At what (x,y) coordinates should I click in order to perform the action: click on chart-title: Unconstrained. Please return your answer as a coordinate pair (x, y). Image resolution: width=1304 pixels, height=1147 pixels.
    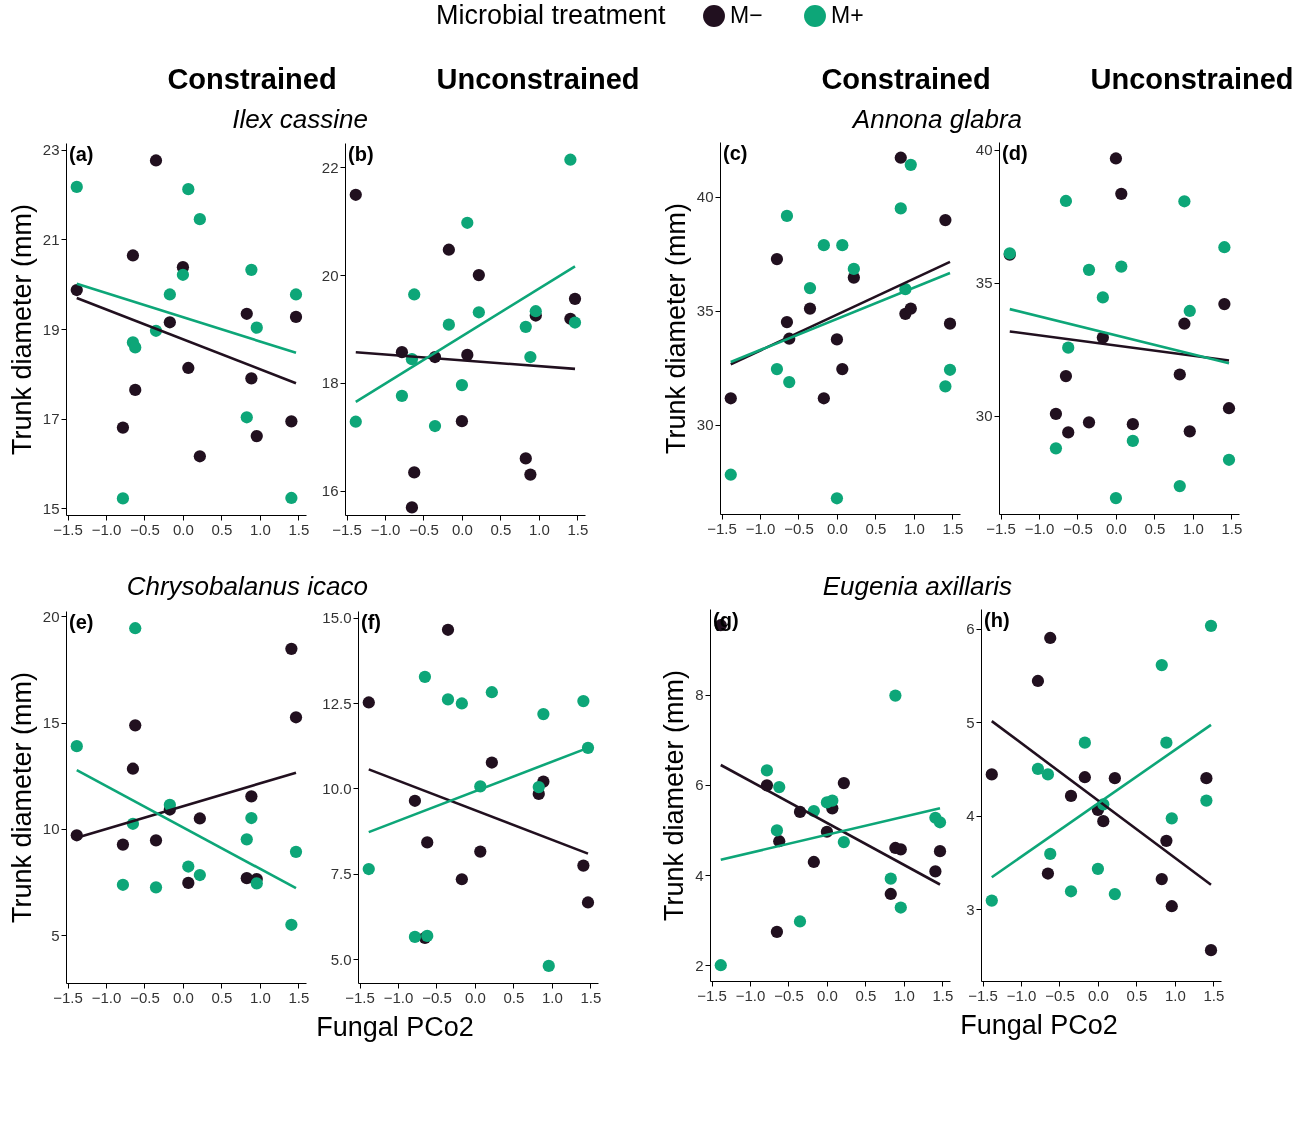
    Looking at the image, I should click on (538, 79).